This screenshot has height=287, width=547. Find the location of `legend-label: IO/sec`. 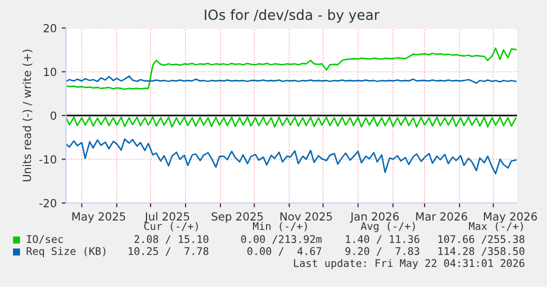

legend-label: IO/sec is located at coordinates (45, 239).